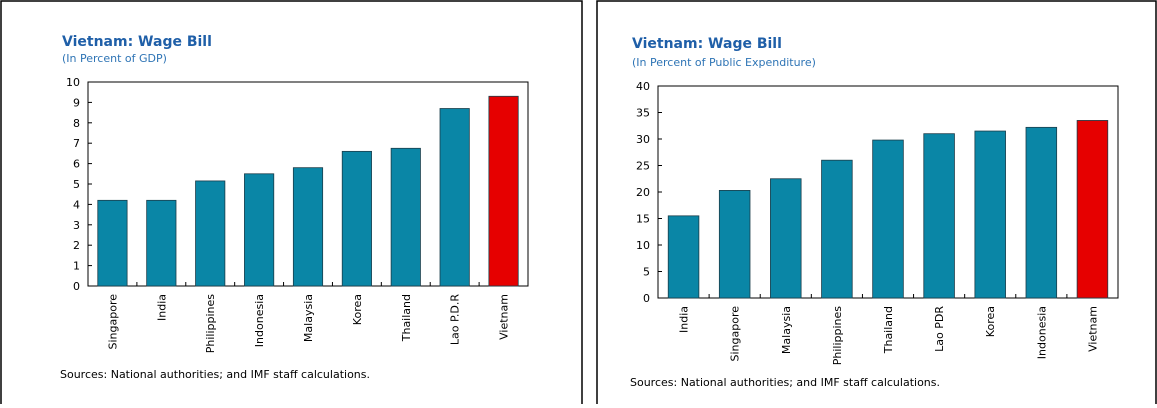  I want to click on y-tick-label: 3, so click(76, 225).